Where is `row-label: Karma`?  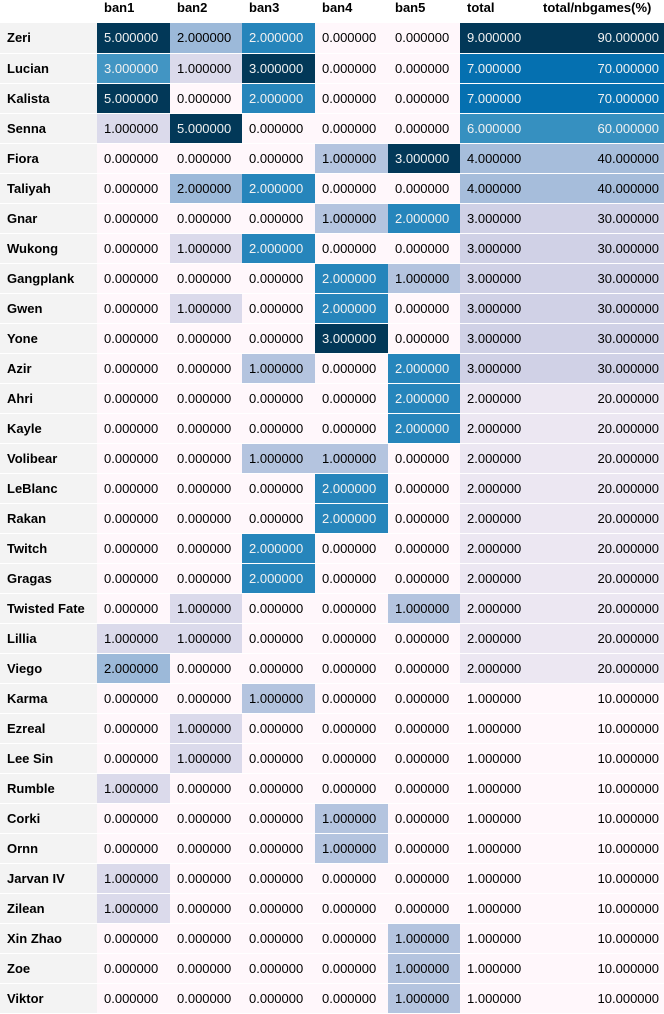 row-label: Karma is located at coordinates (48, 698).